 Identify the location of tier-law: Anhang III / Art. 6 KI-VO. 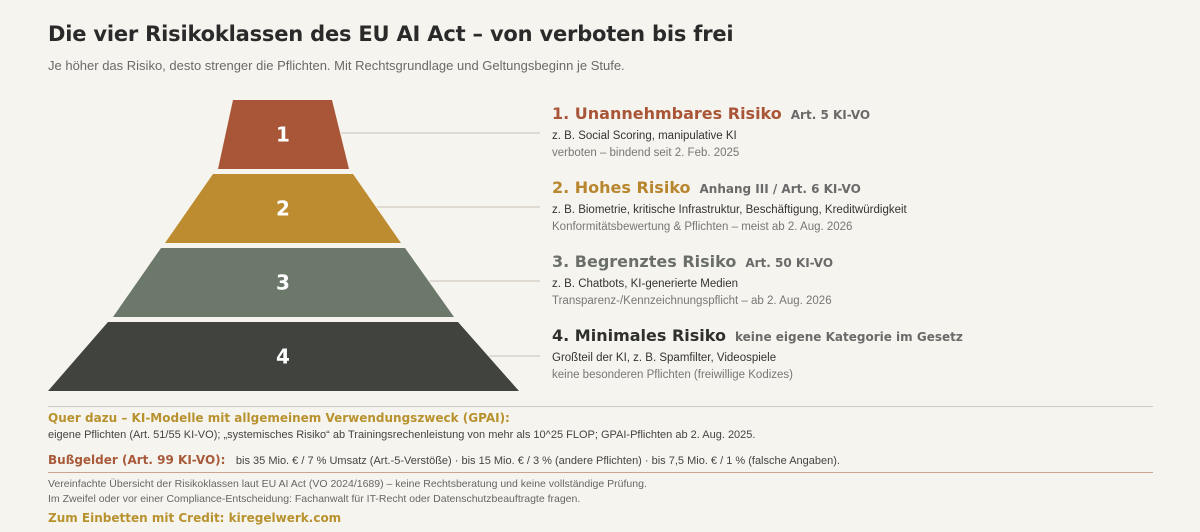
(780, 189).